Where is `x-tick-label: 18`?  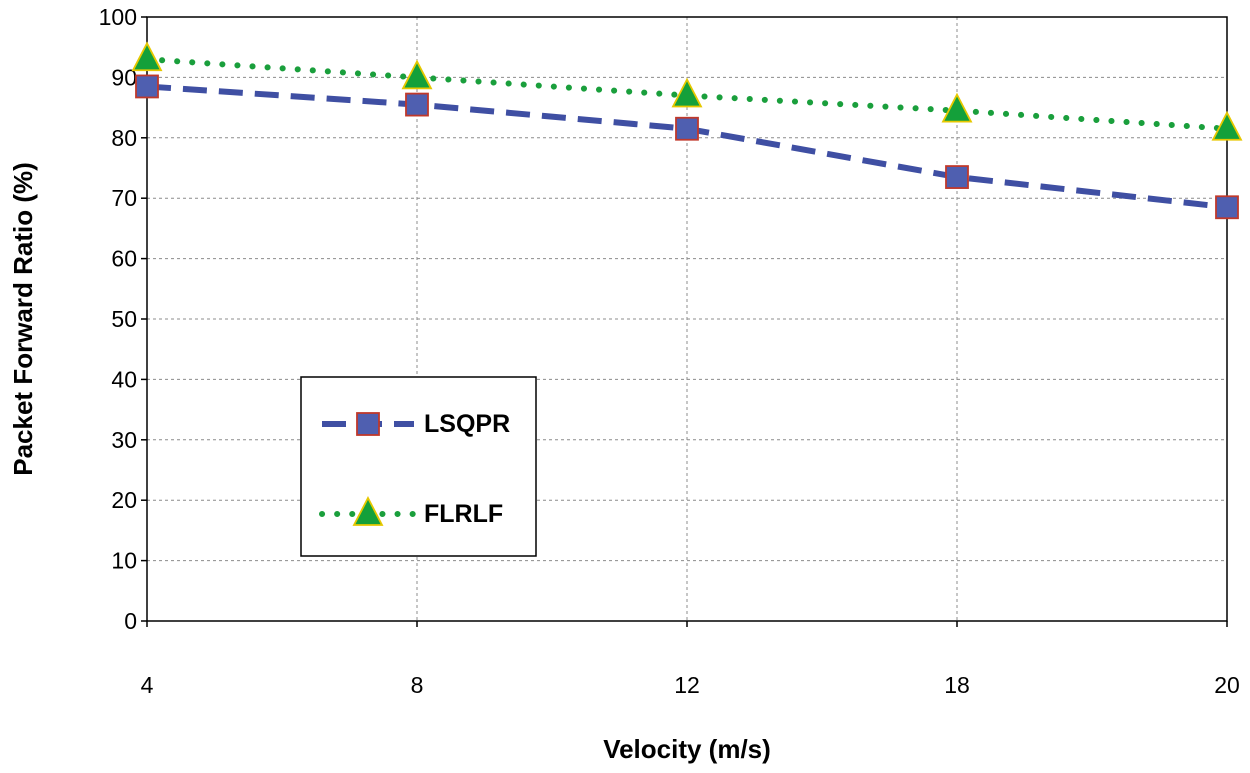
x-tick-label: 18 is located at coordinates (957, 685).